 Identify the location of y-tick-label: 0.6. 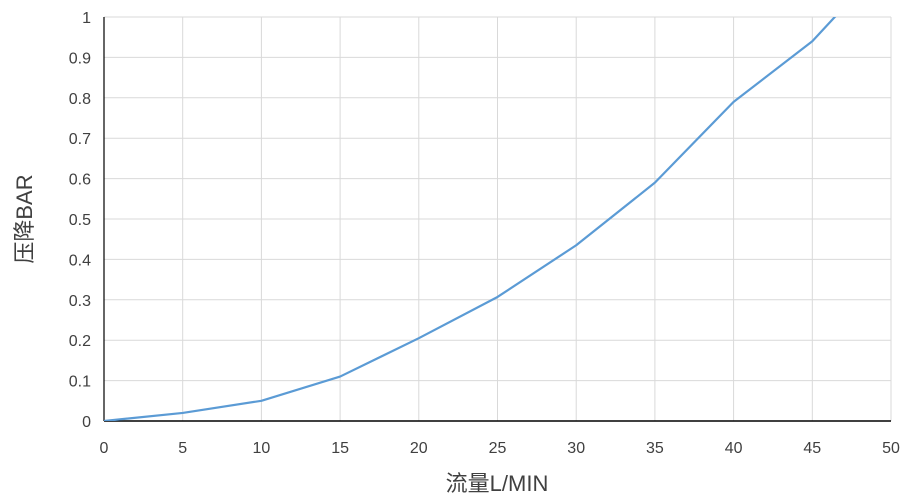
(80, 180).